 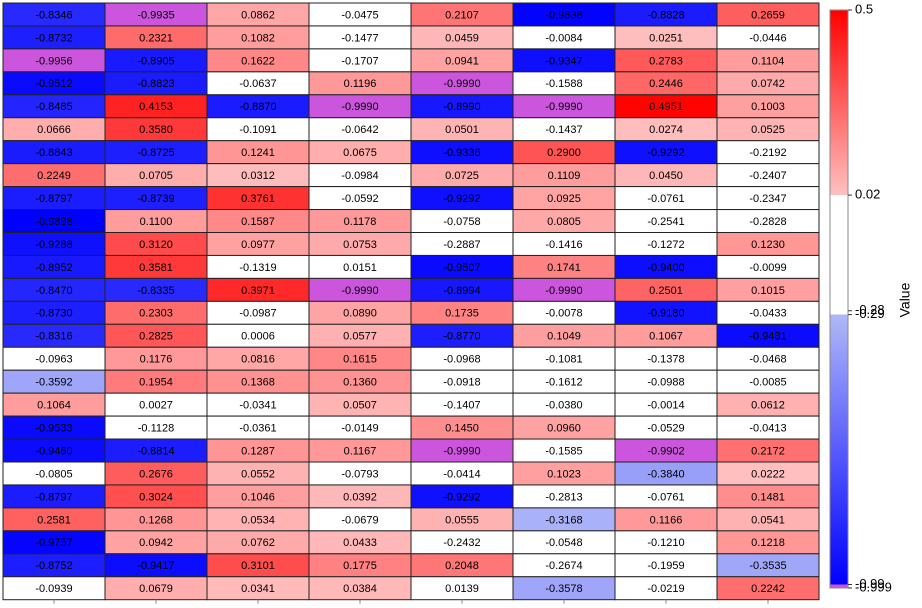 I want to click on cell-label: -0.9898, so click(x=53, y=222).